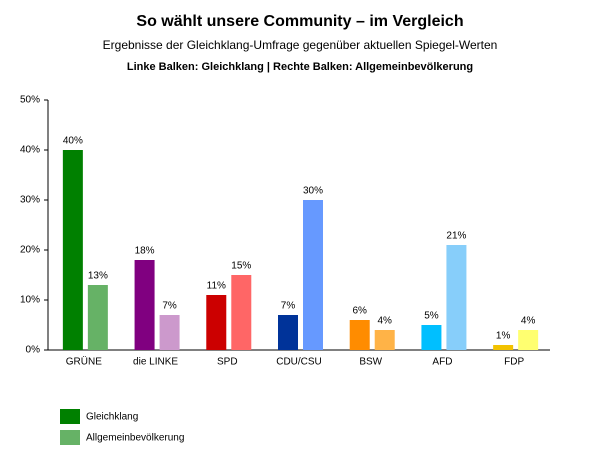 The image size is (600, 450). What do you see at coordinates (135, 438) in the screenshot?
I see `legend-label: Allgemeinbevölkerung` at bounding box center [135, 438].